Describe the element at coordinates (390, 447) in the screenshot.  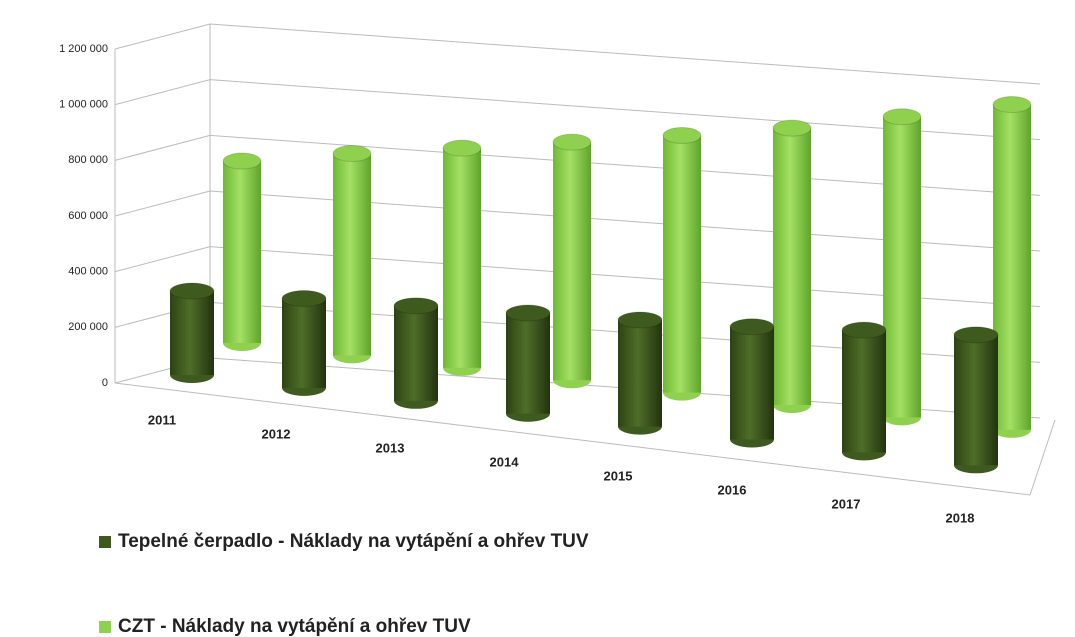
I see `x-tick-label: 2013` at that location.